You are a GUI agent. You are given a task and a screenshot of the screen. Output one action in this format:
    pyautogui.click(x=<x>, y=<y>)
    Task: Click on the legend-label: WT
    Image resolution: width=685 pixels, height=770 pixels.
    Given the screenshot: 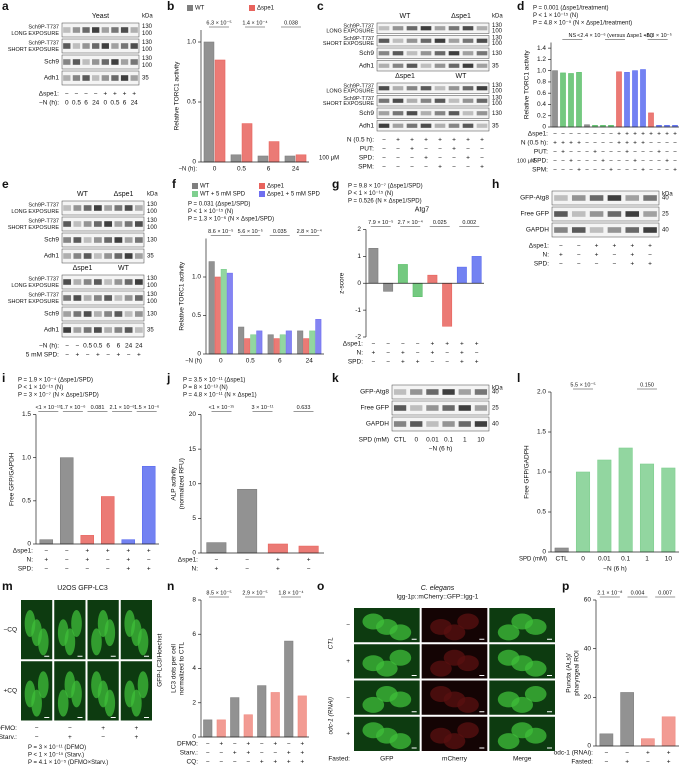 What is the action you would take?
    pyautogui.click(x=205, y=187)
    